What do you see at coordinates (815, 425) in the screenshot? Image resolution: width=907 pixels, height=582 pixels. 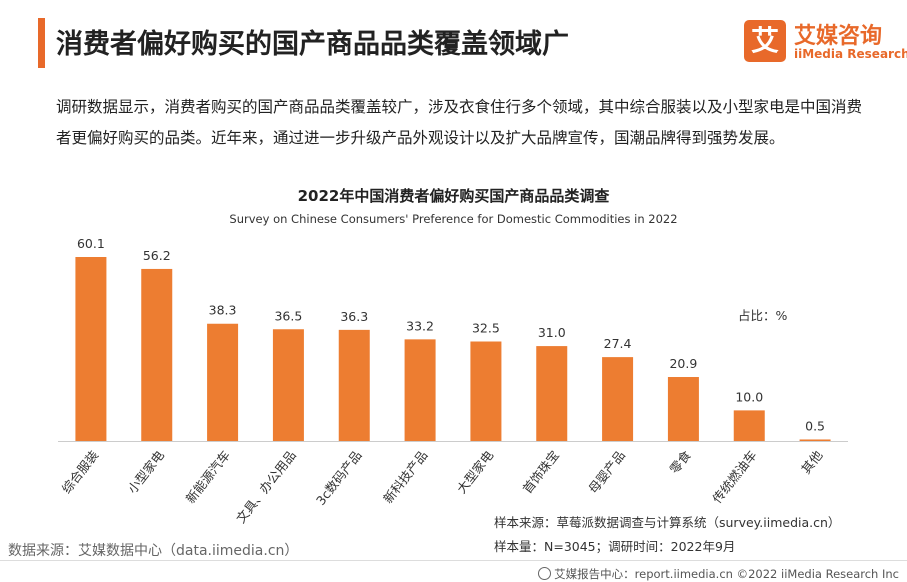 I see `value-label: 0.5` at bounding box center [815, 425].